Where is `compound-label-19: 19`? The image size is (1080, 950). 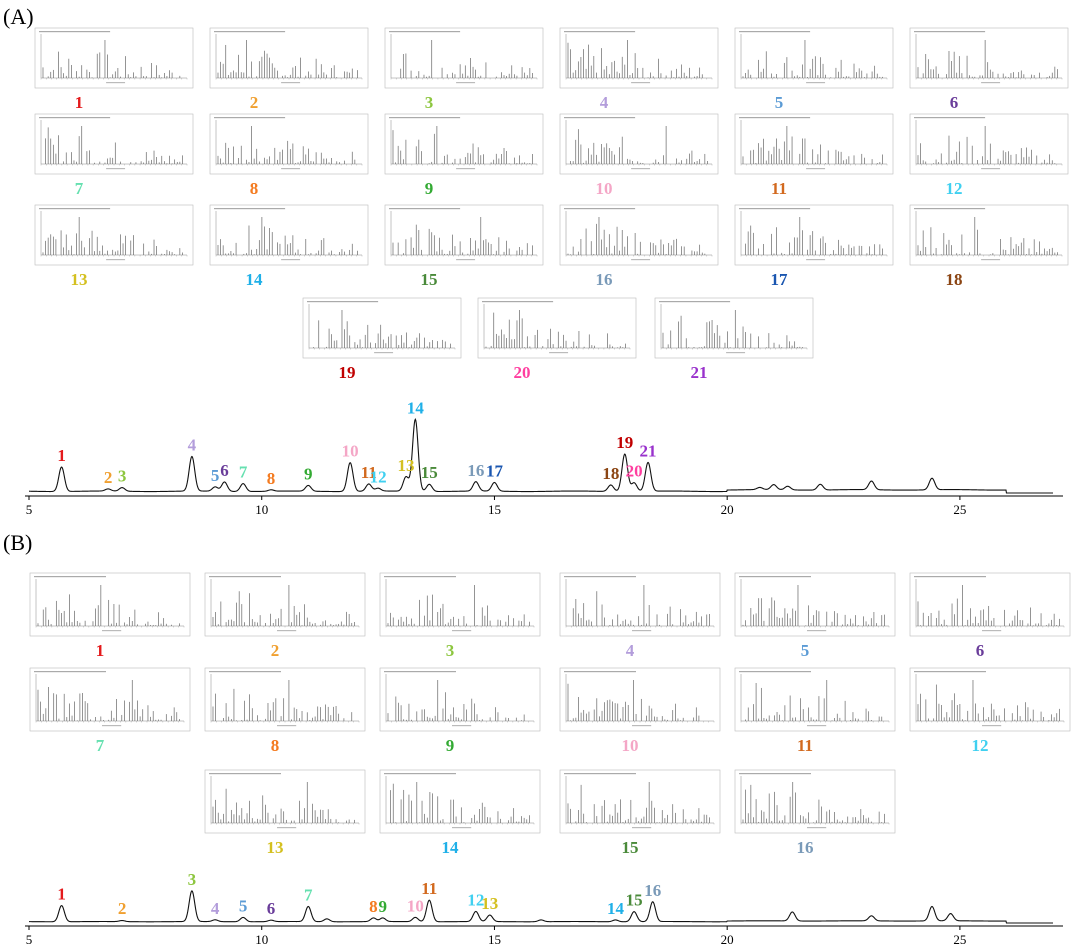
compound-label-19: 19 is located at coordinates (624, 442).